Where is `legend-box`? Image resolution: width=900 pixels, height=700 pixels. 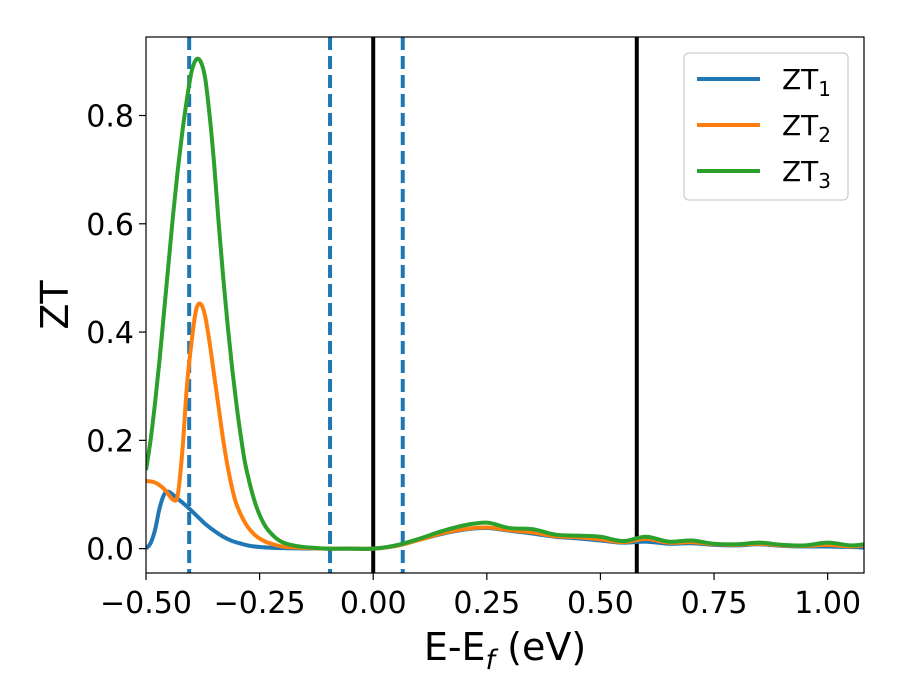
legend-box is located at coordinates (766, 126).